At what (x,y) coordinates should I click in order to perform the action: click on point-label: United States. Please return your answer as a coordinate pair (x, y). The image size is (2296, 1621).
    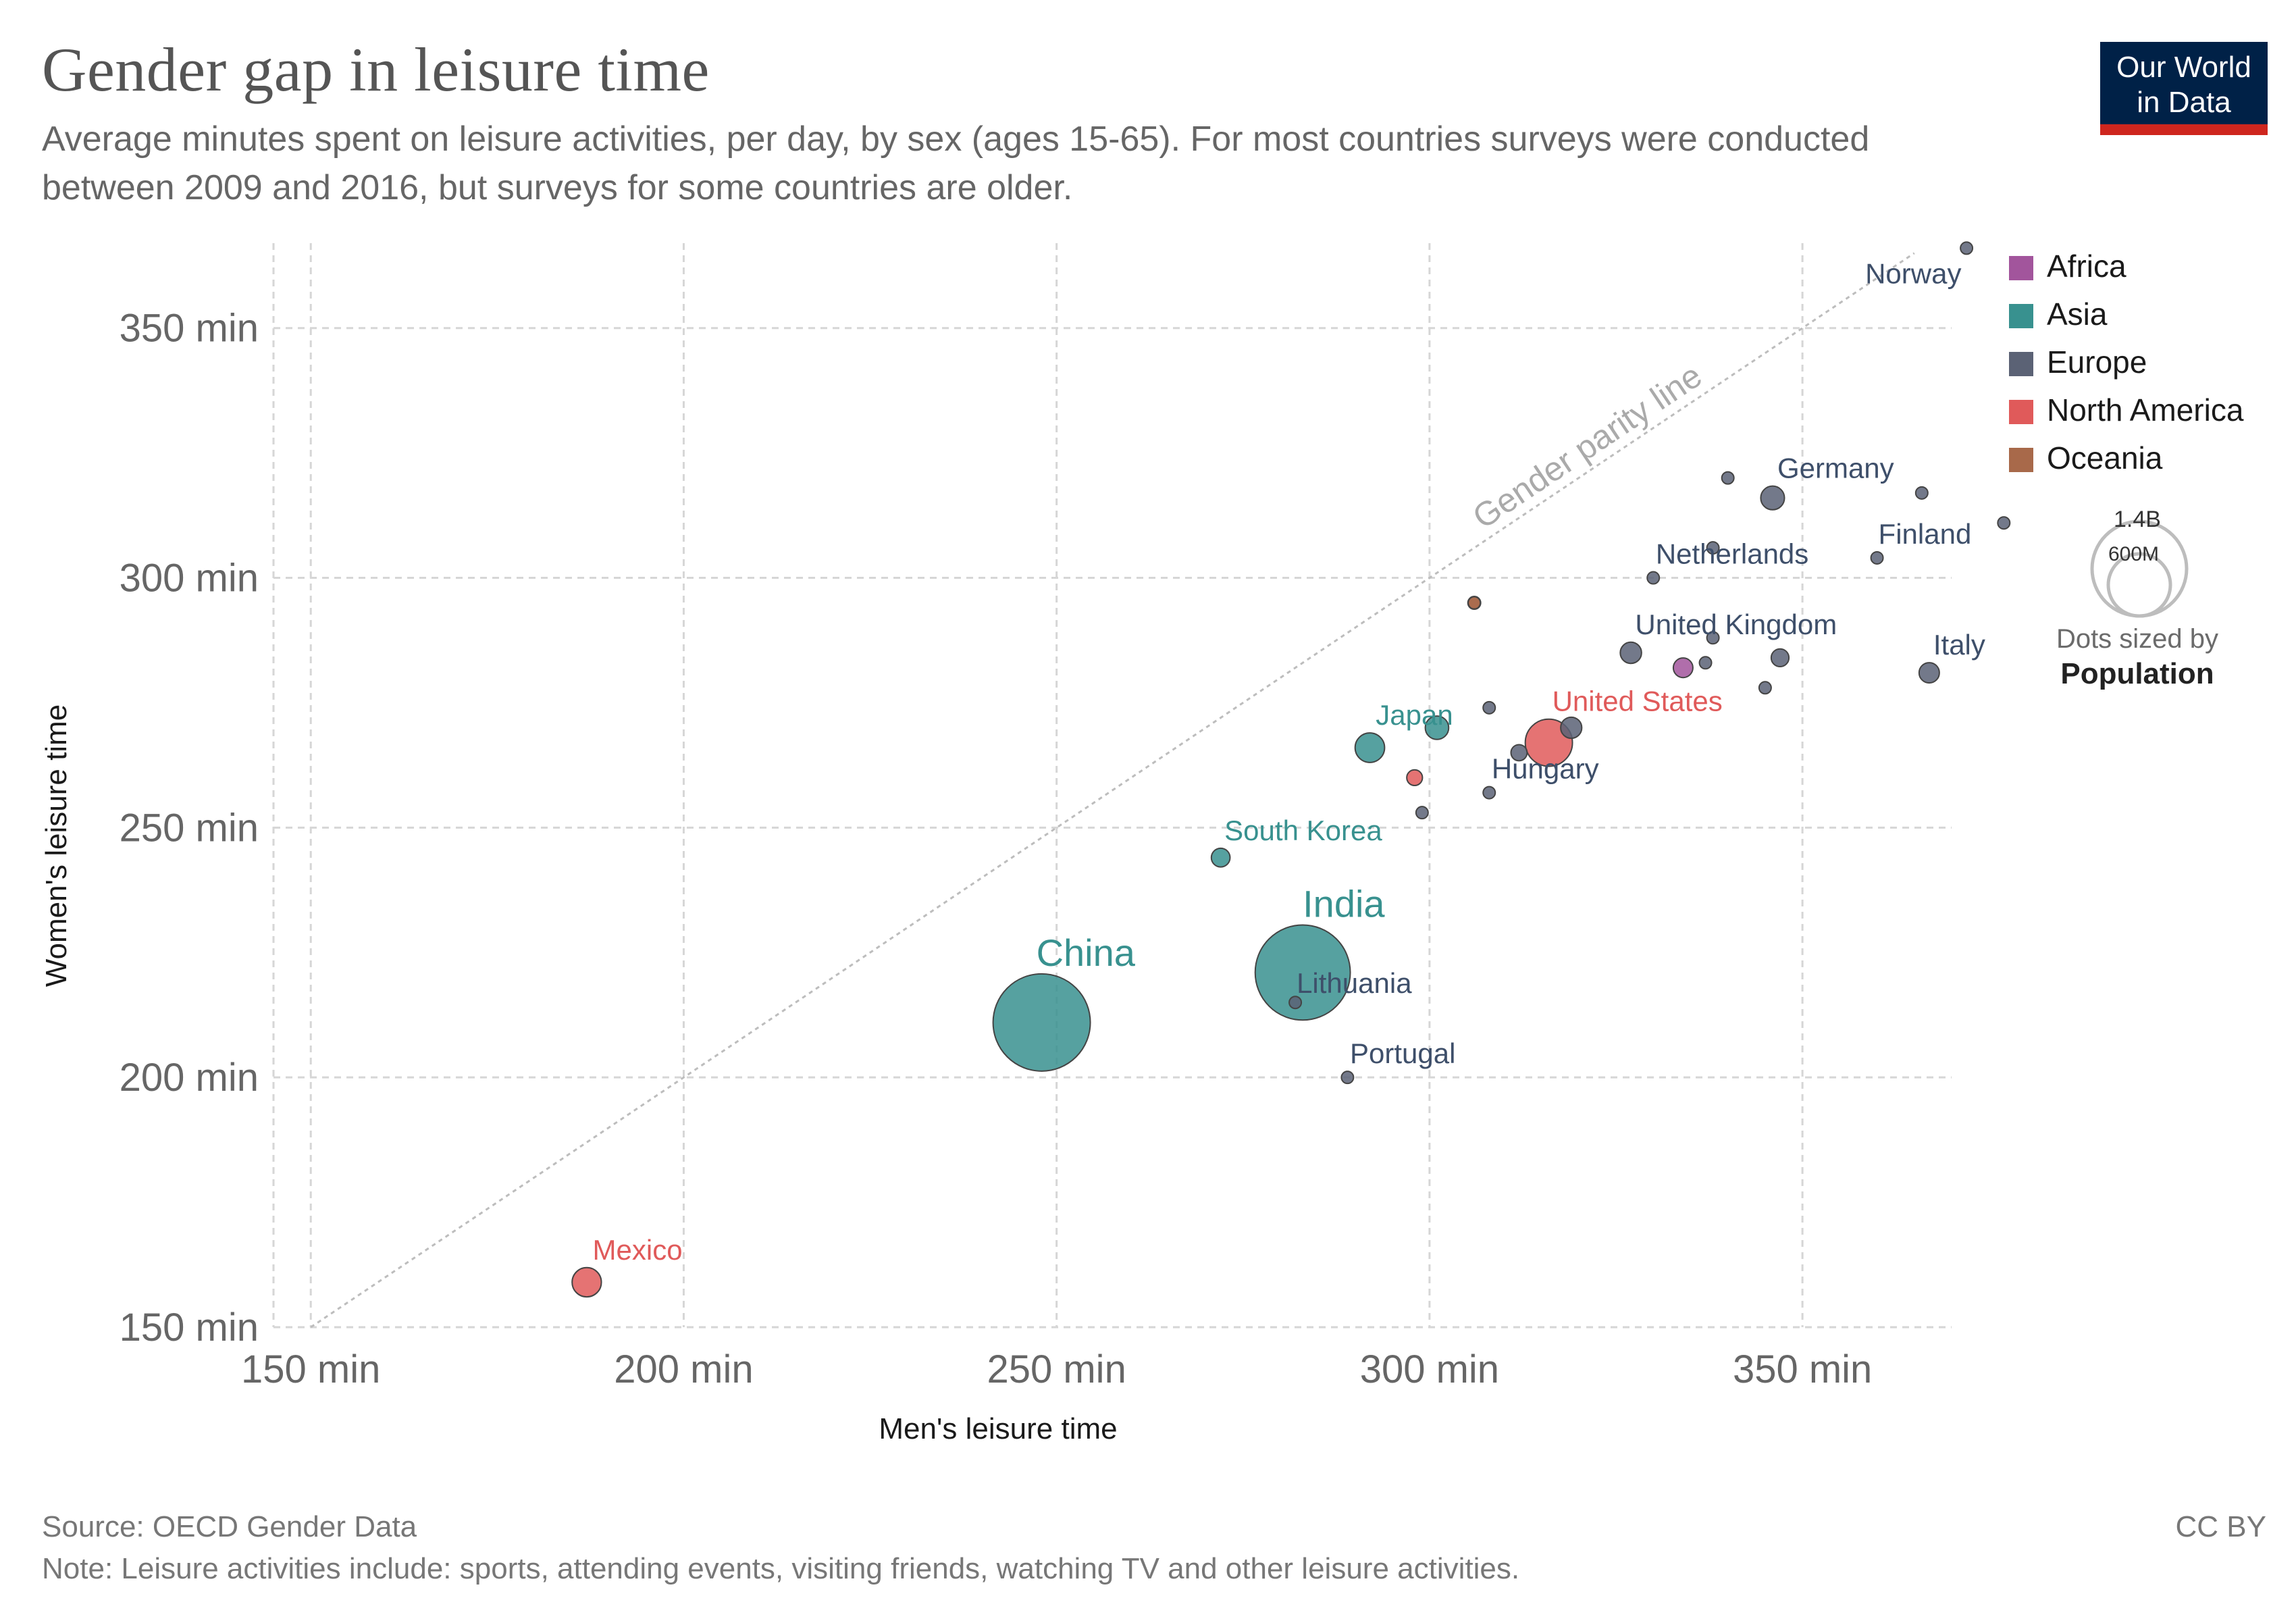
    Looking at the image, I should click on (1638, 701).